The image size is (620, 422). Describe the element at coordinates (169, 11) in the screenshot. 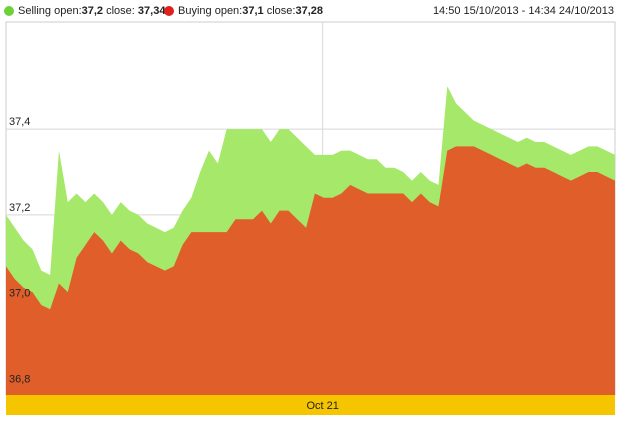

I see `buying-color-dot` at that location.